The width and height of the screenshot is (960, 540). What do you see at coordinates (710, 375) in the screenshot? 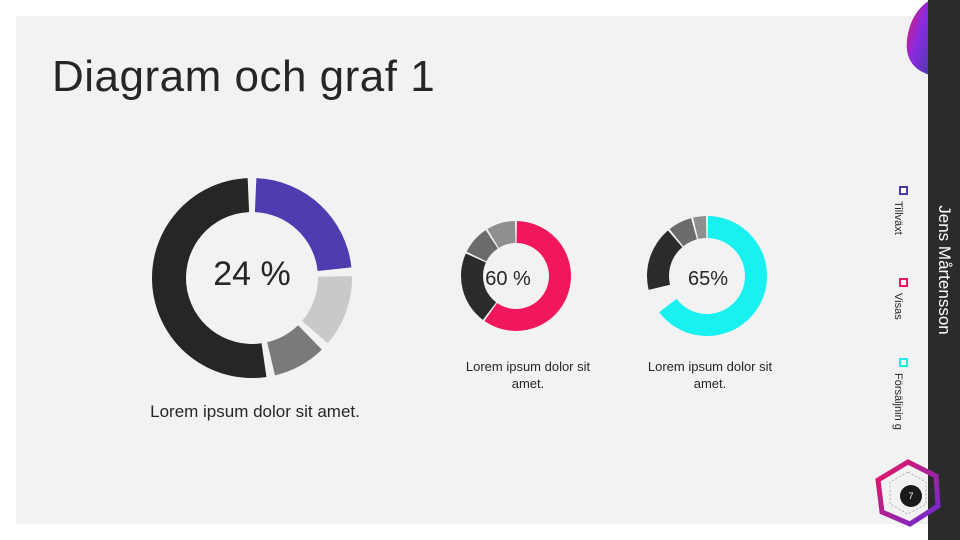
I see `caption-sales: Lorem ipsum dolor sit amet.` at bounding box center [710, 375].